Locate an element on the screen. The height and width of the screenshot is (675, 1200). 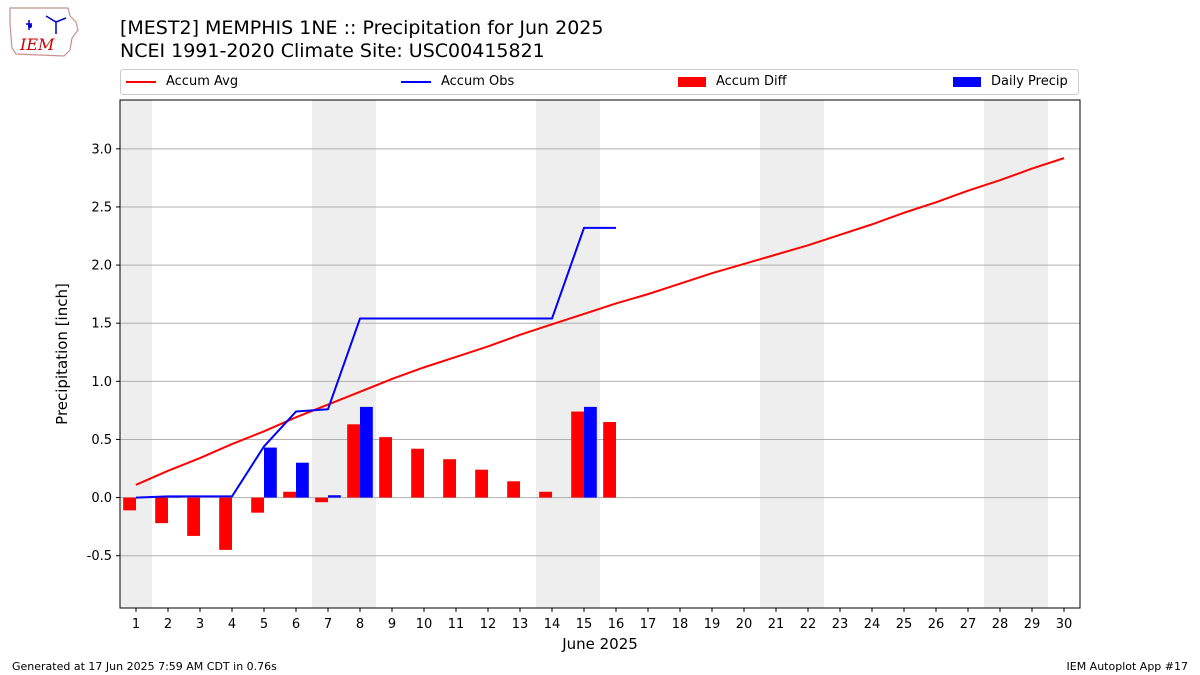
legend-item-accum-avg: Accum Avg is located at coordinates (182, 81).